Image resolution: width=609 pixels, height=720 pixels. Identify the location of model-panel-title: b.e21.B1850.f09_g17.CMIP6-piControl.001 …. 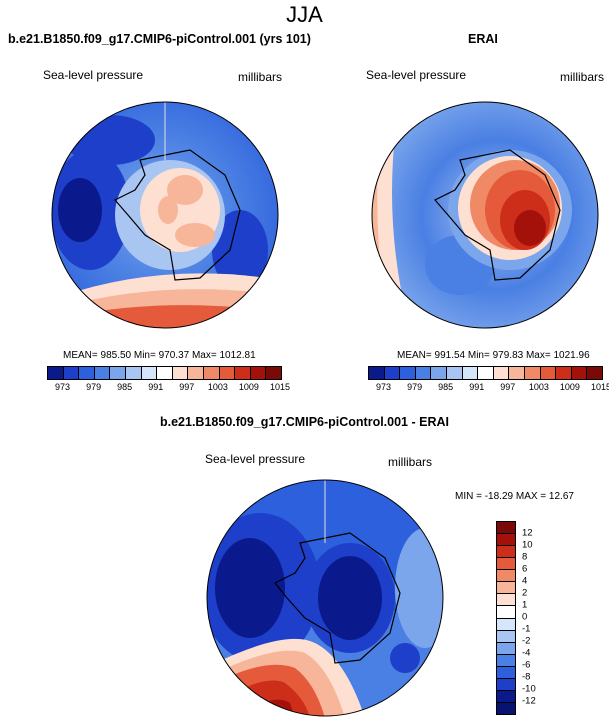
(159, 39).